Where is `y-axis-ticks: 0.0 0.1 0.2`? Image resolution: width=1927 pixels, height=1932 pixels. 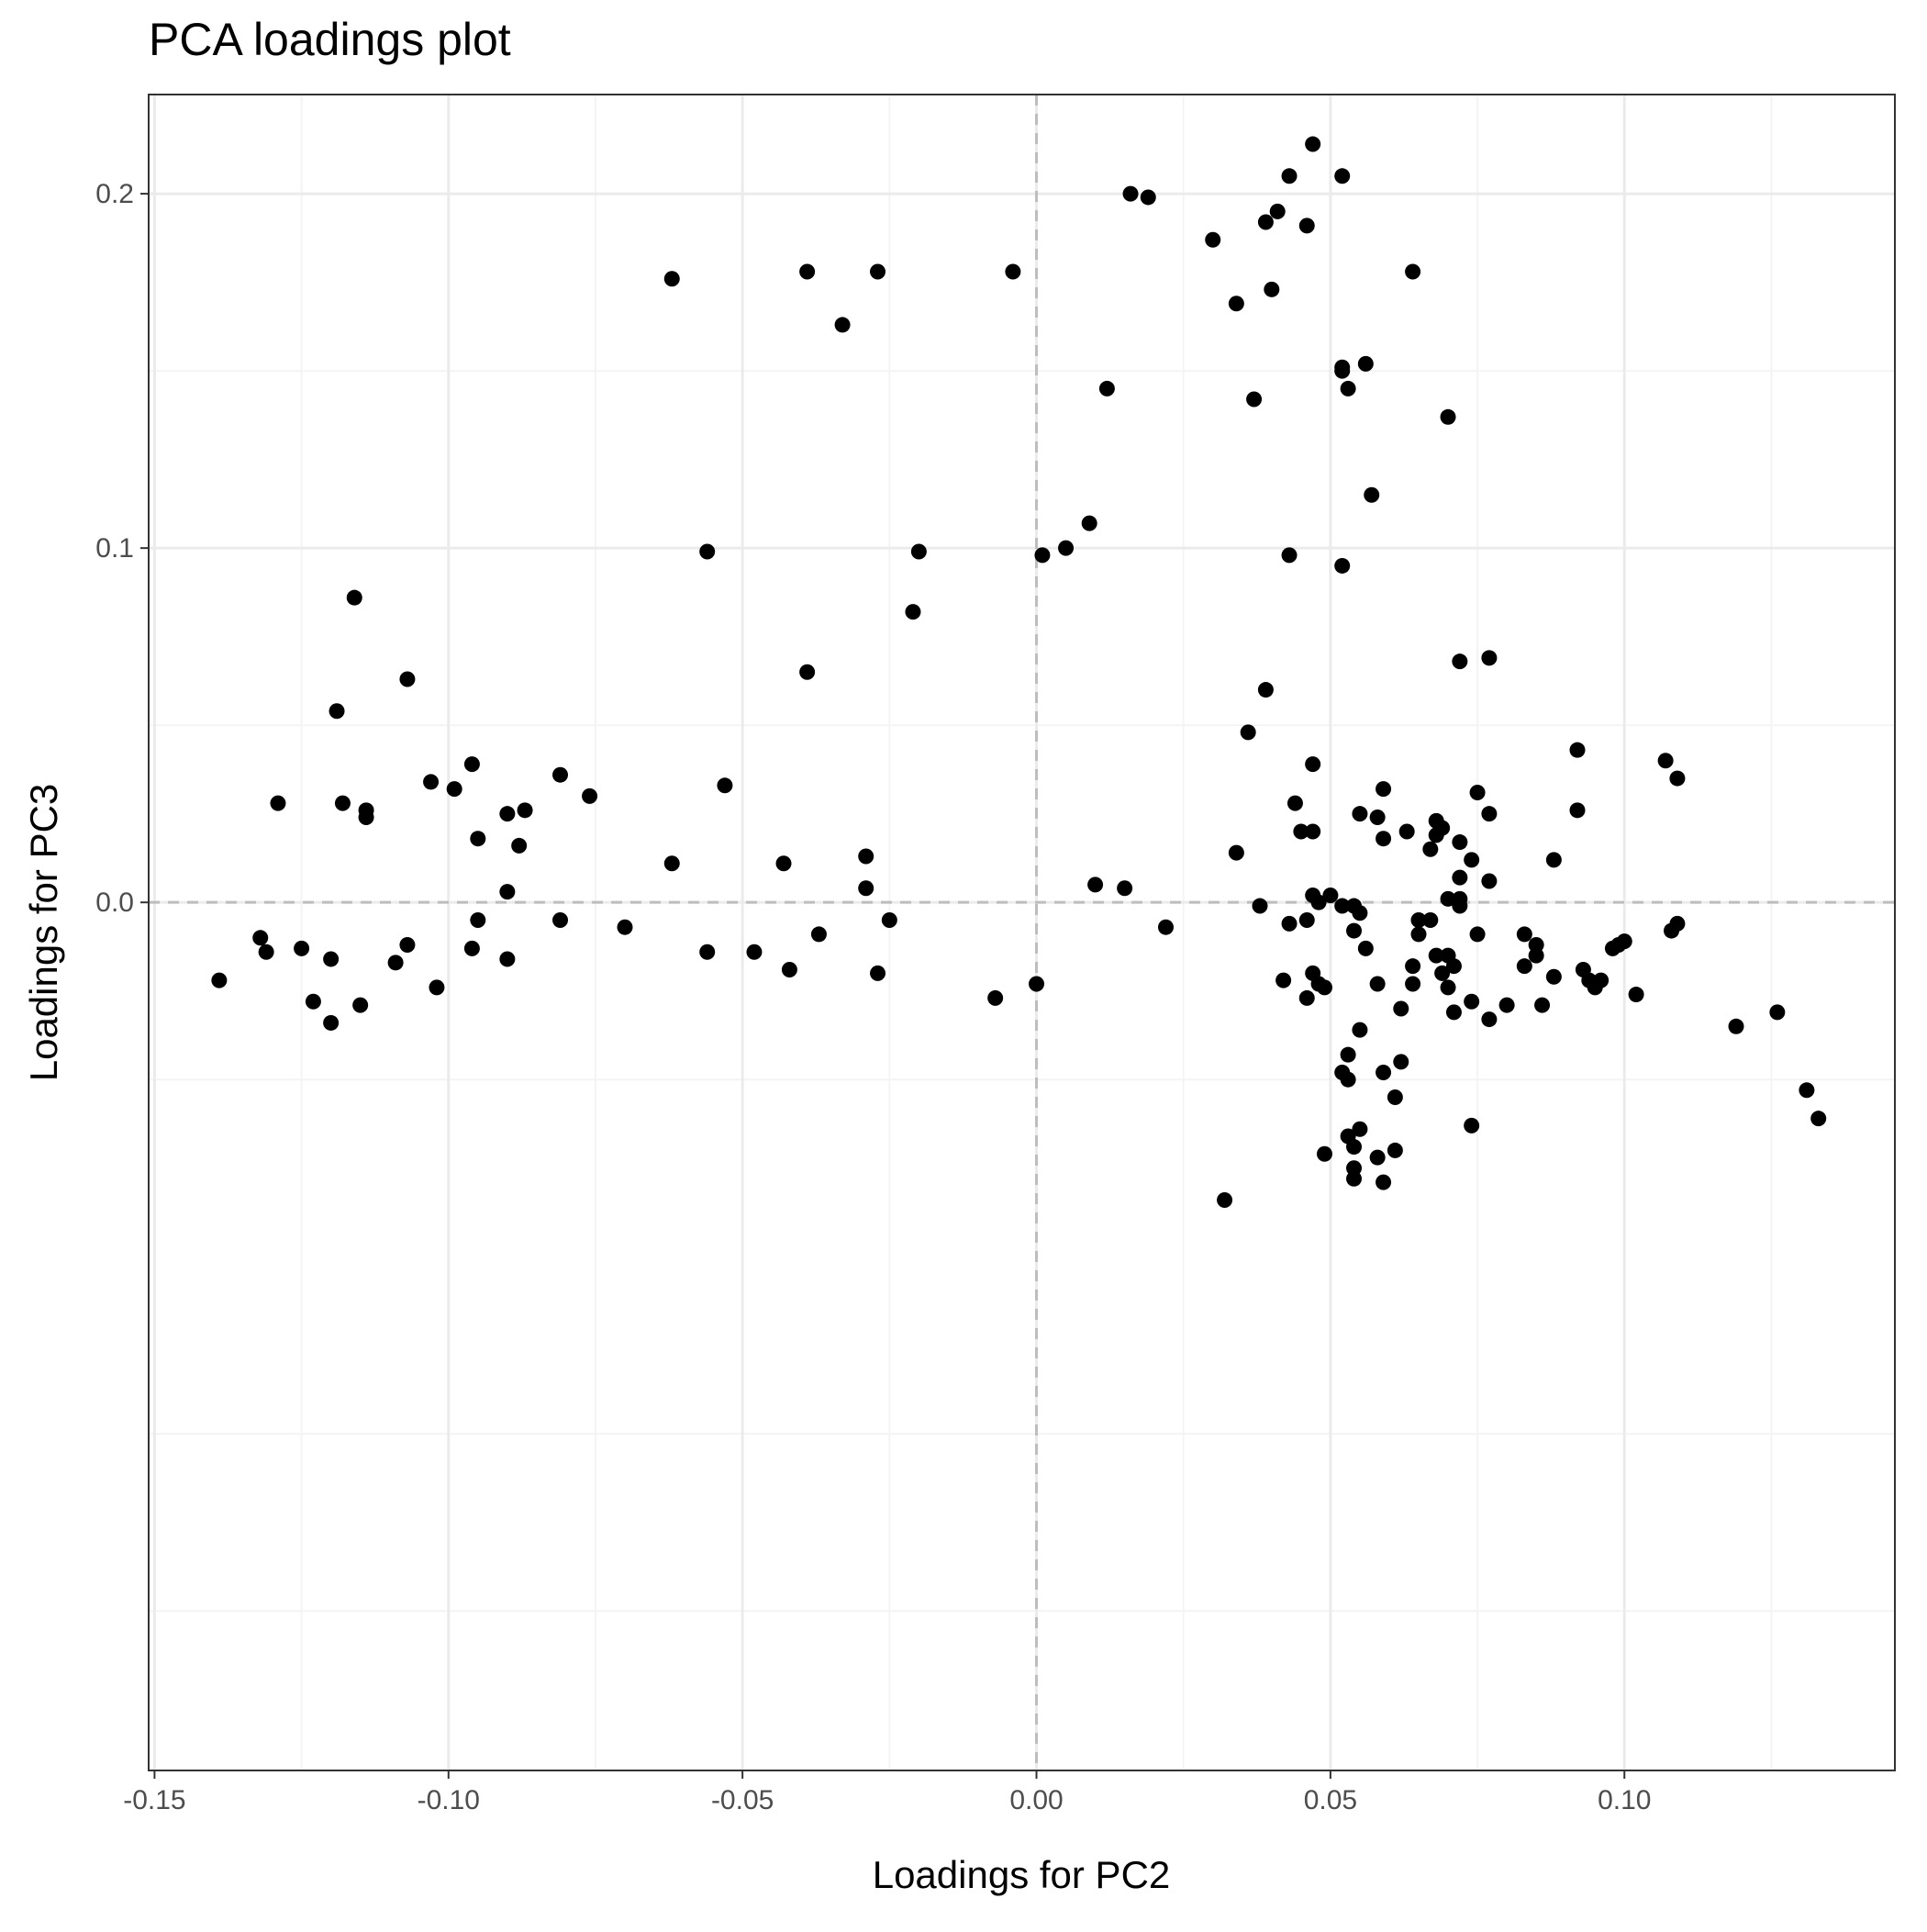
y-axis-ticks: 0.0 0.1 0.2 is located at coordinates (122, 548).